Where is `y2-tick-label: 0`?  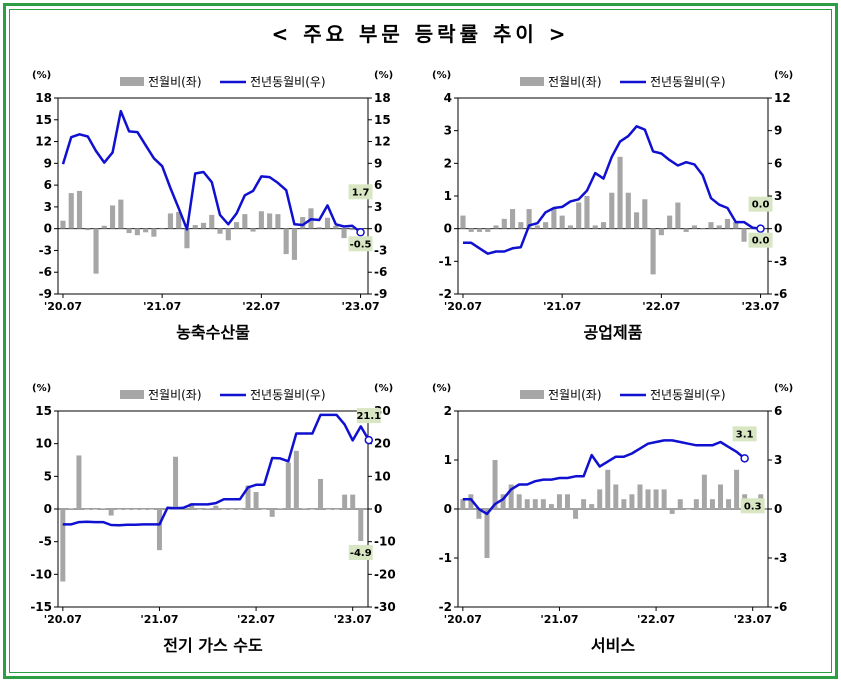 y2-tick-label: 0 is located at coordinates (378, 509).